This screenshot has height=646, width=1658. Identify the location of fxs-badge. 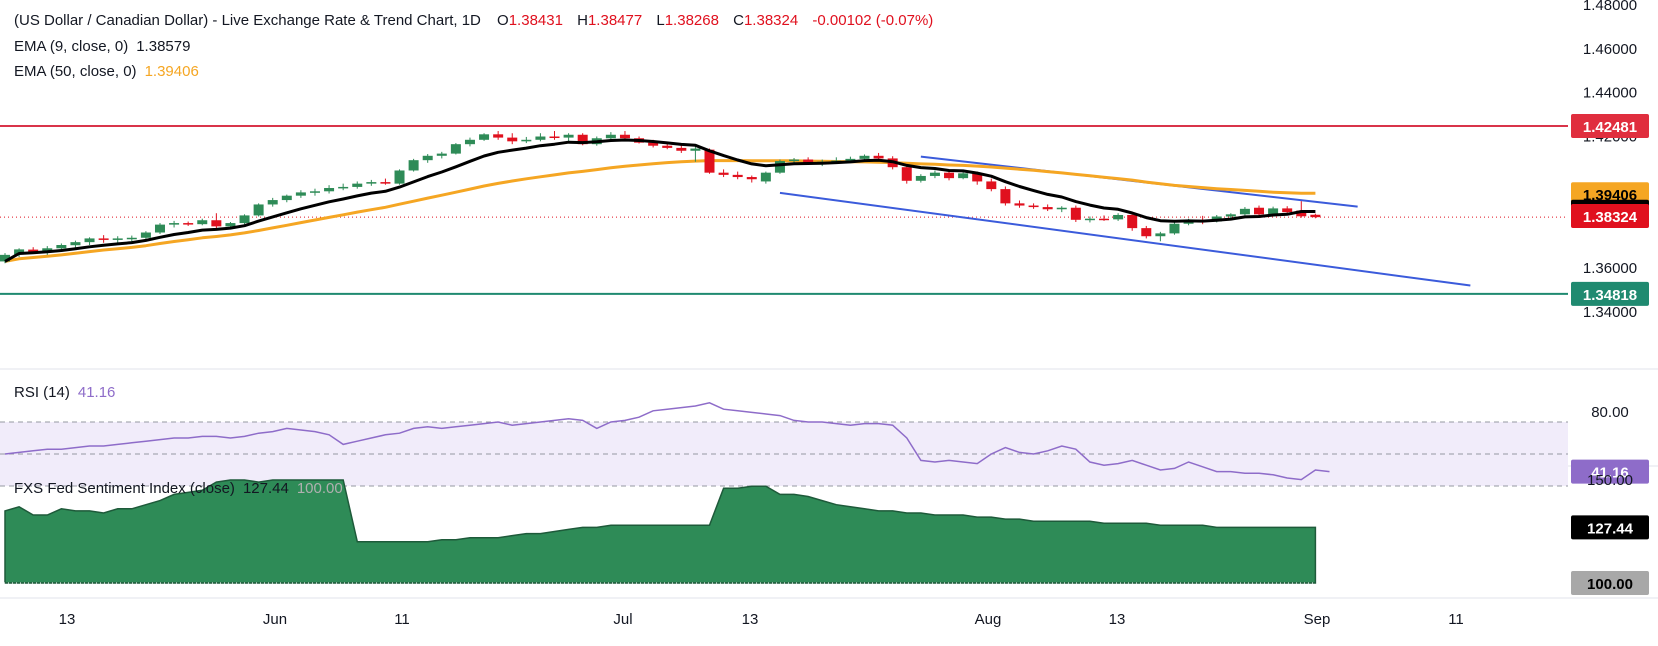
(1610, 527).